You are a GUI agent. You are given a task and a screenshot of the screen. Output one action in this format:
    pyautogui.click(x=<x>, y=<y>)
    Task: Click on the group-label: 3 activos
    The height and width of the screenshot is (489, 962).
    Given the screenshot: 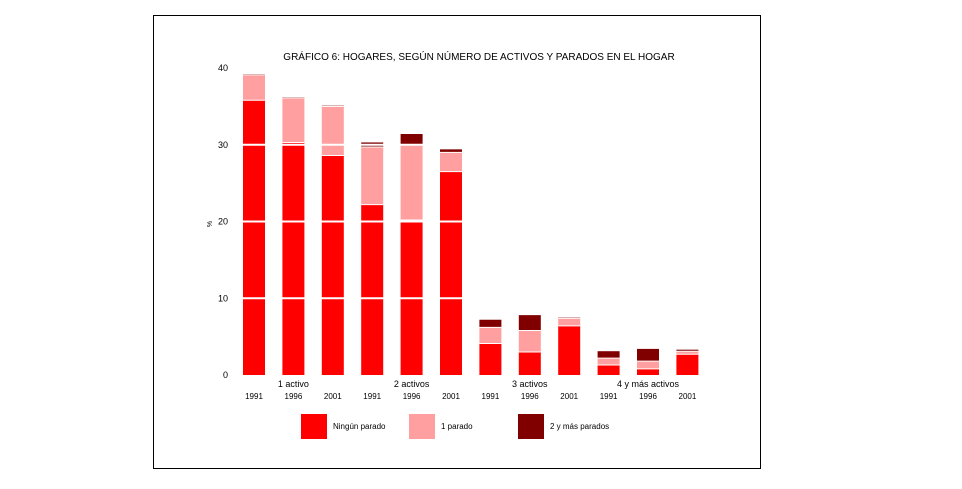 What is the action you would take?
    pyautogui.click(x=530, y=384)
    